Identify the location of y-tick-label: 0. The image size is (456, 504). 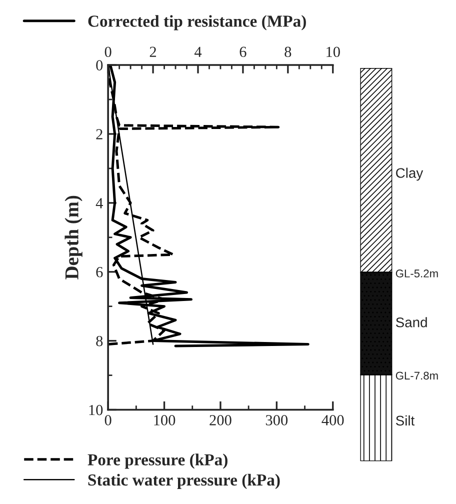
(99, 65).